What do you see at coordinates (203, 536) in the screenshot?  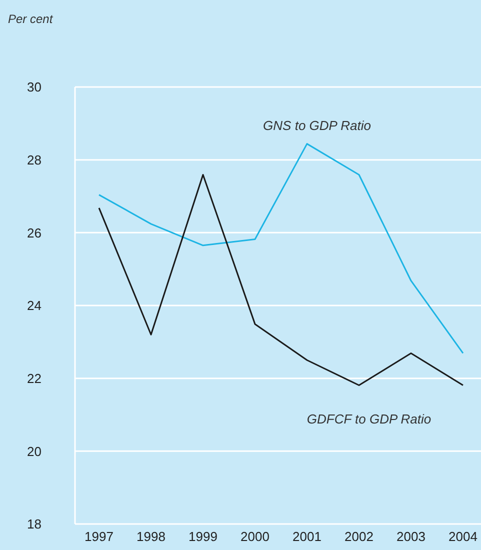 I see `x-tick-label: 1999` at bounding box center [203, 536].